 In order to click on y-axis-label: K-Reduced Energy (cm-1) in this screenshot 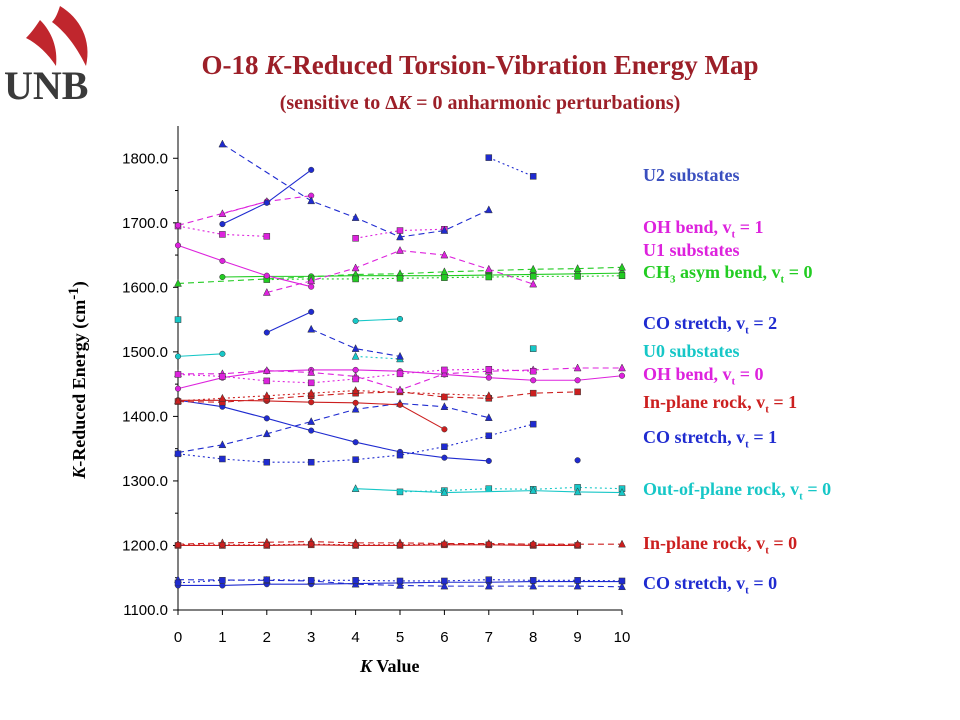, I will do `click(77, 380)`.